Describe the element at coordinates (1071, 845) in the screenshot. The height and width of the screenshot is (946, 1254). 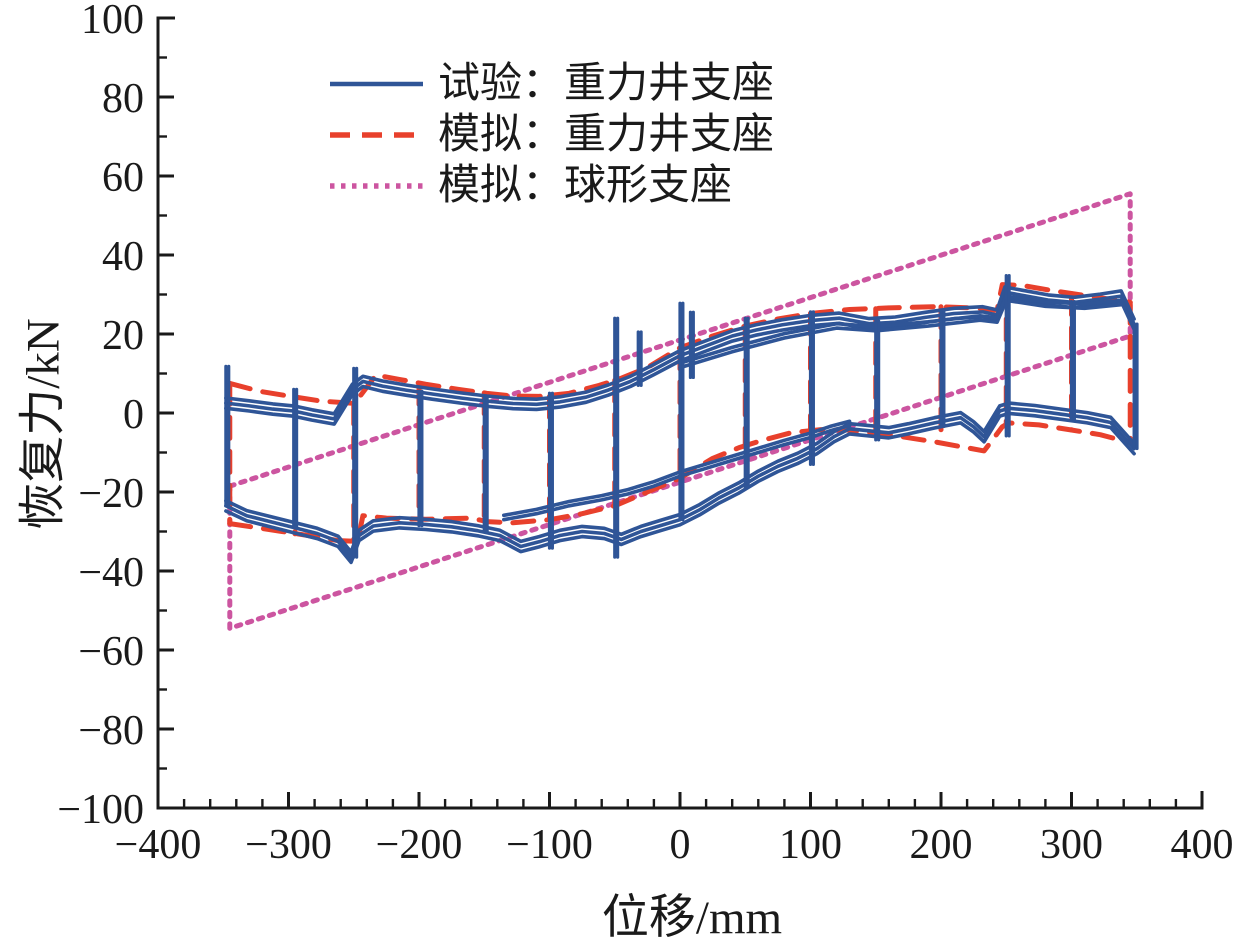
I see `x-tick-label: 300` at that location.